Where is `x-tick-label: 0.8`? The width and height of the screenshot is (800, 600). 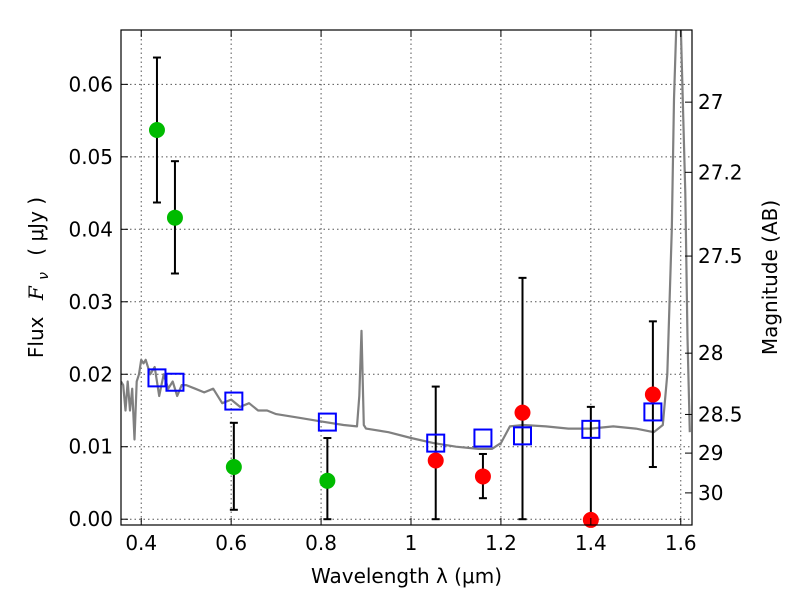 x-tick-label: 0.8 is located at coordinates (321, 543).